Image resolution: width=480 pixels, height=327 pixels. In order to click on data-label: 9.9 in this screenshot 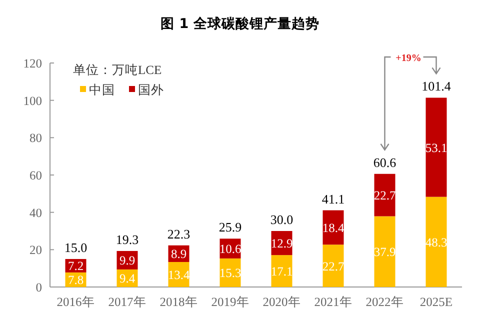, I will do `click(127, 261)`.